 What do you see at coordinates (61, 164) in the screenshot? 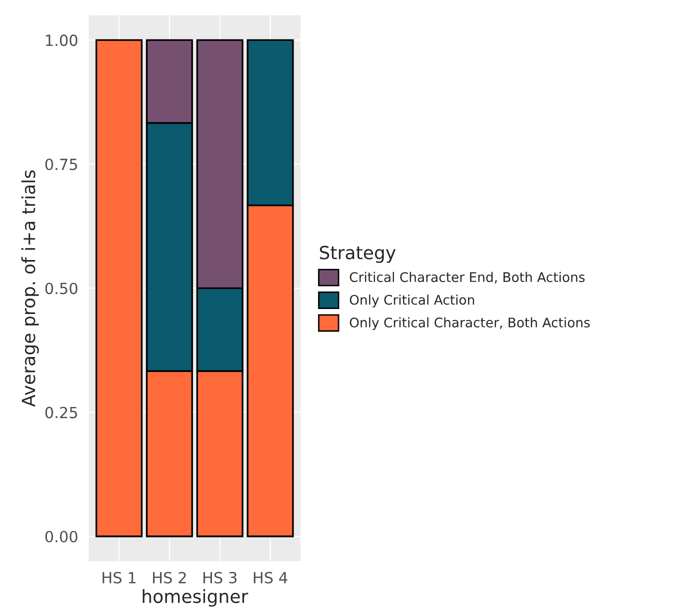
I see `y-tick-label: 0.75` at bounding box center [61, 164].